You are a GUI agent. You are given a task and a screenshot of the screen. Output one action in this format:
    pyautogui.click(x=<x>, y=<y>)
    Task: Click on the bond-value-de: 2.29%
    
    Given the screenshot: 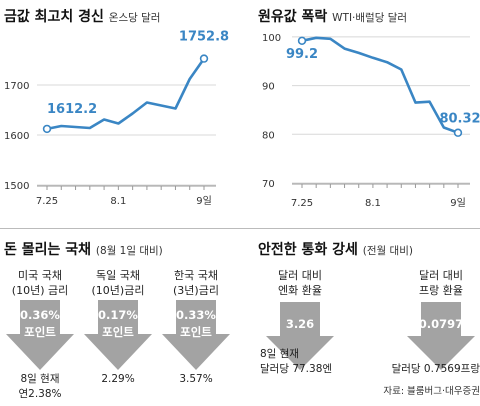 What is the action you would take?
    pyautogui.click(x=118, y=379)
    